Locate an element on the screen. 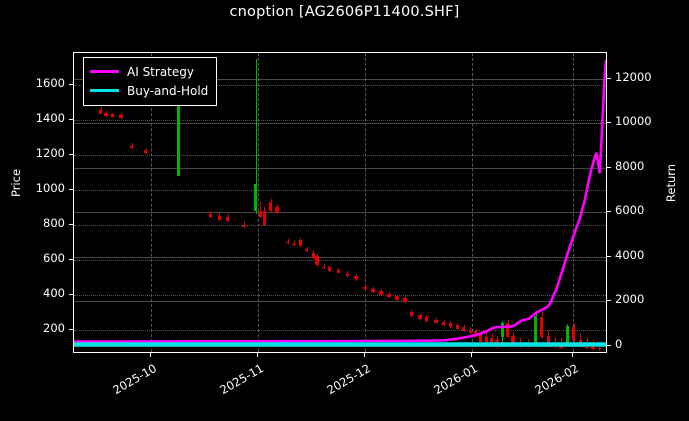 The width and height of the screenshot is (689, 421). y-axis-left-label: 1200 is located at coordinates (50, 152).